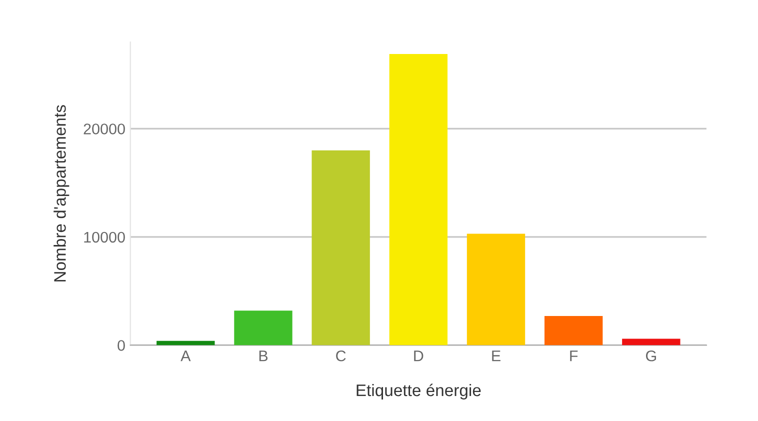  Describe the element at coordinates (341, 356) in the screenshot. I see `x-tick-label: C` at that location.